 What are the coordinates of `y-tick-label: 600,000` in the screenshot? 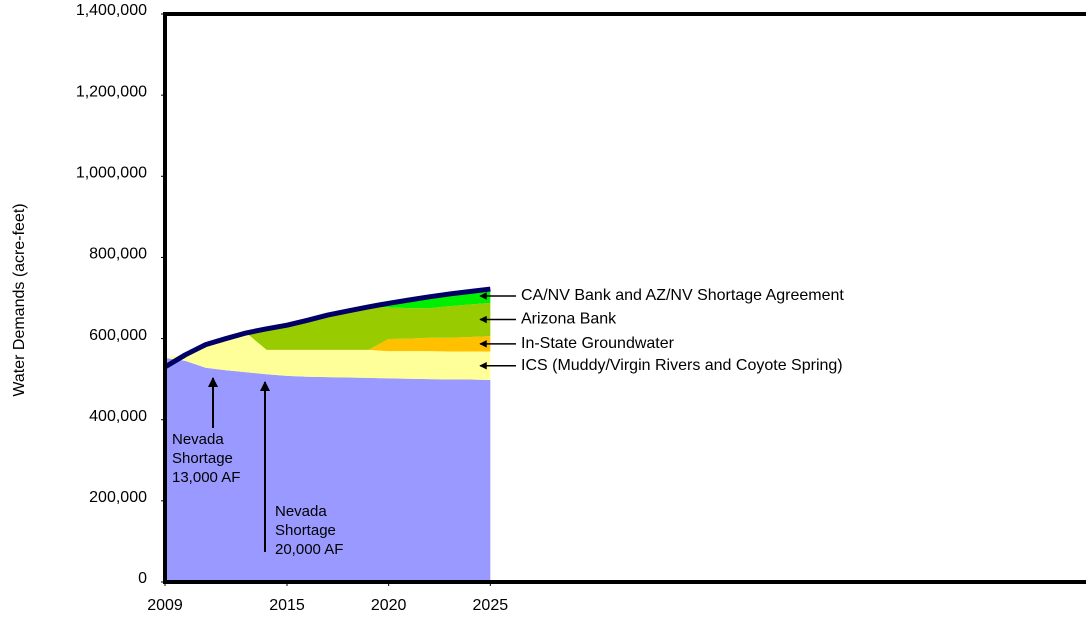 It's located at (118, 335).